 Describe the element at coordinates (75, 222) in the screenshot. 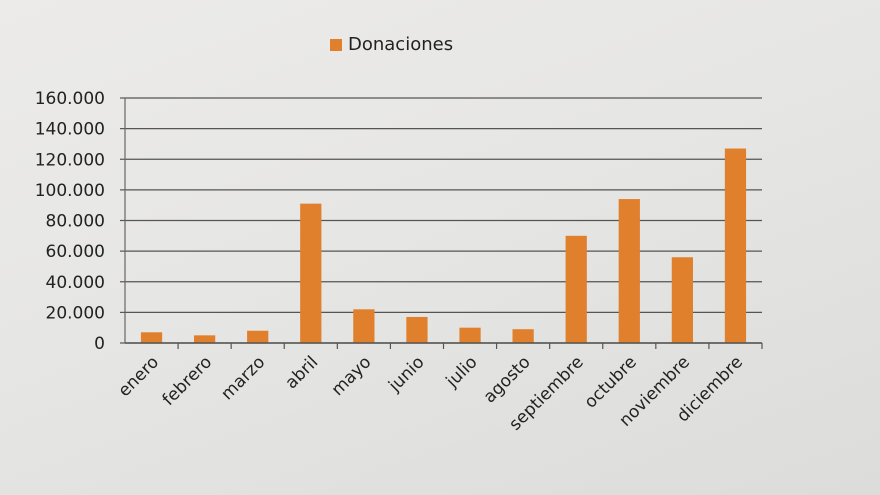

I see `y-tick-label: 80.000` at that location.